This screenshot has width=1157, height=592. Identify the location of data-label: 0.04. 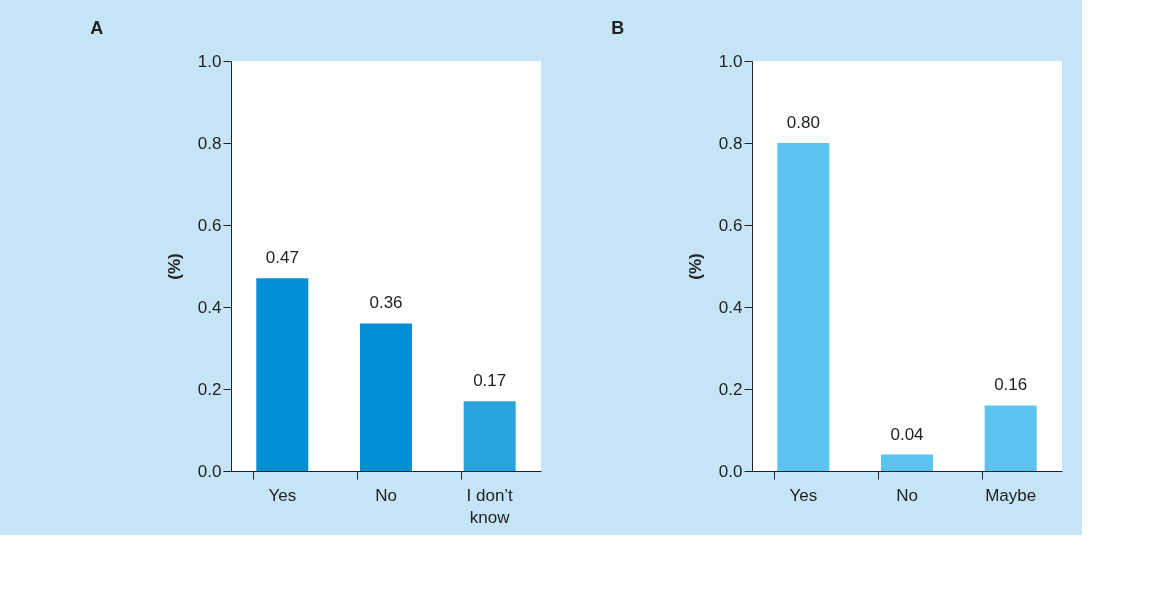
(907, 434).